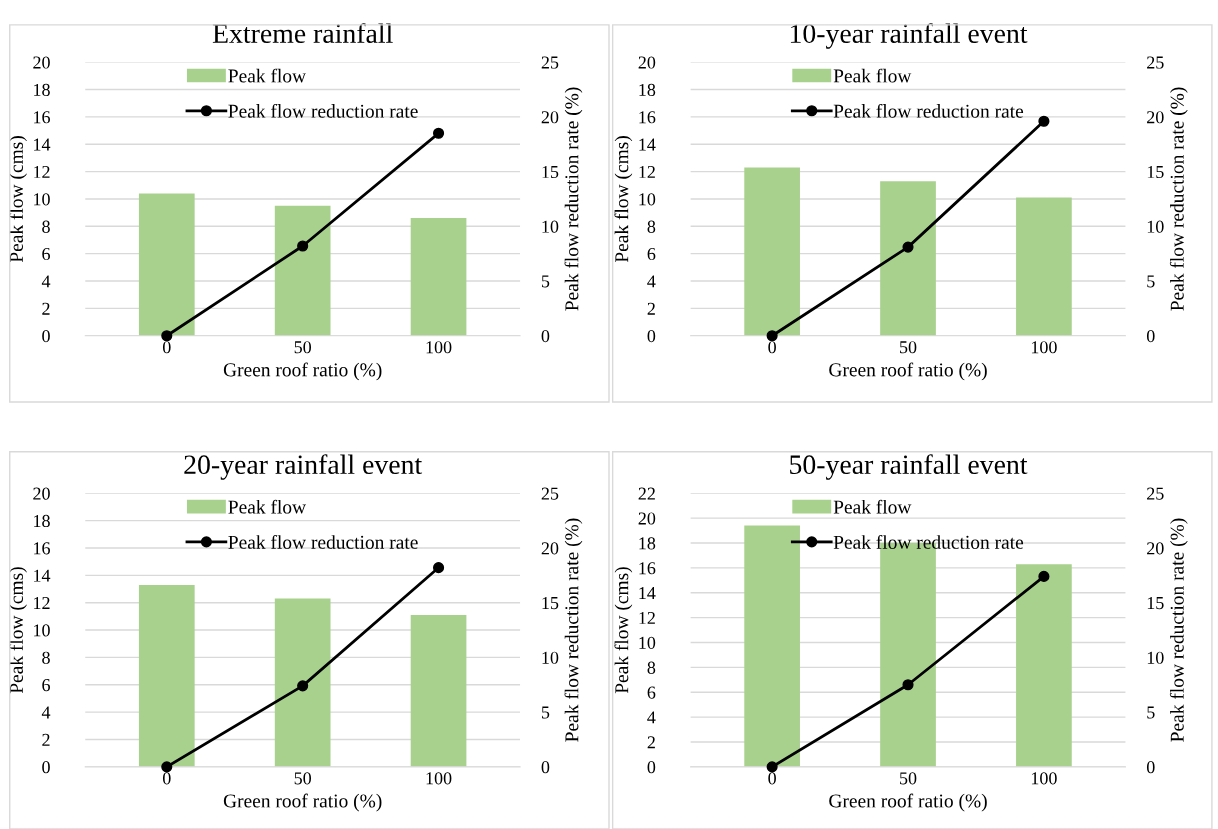  What do you see at coordinates (646, 493) in the screenshot?
I see `y-tick-label: 22` at bounding box center [646, 493].